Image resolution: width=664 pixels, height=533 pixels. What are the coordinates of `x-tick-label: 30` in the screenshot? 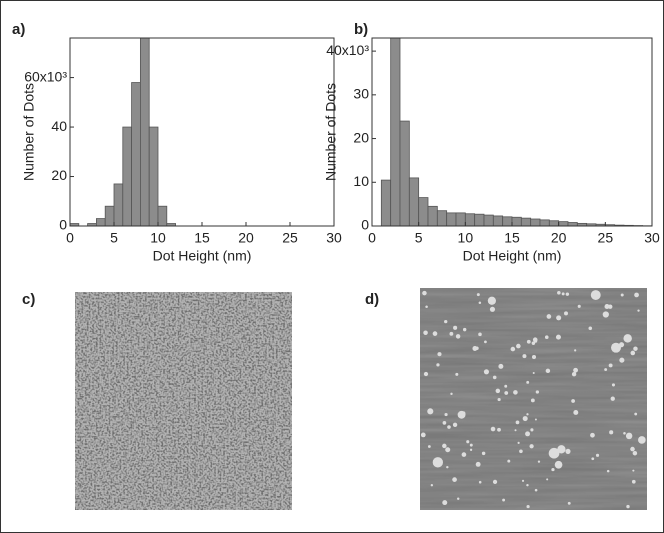 It's located at (652, 238).